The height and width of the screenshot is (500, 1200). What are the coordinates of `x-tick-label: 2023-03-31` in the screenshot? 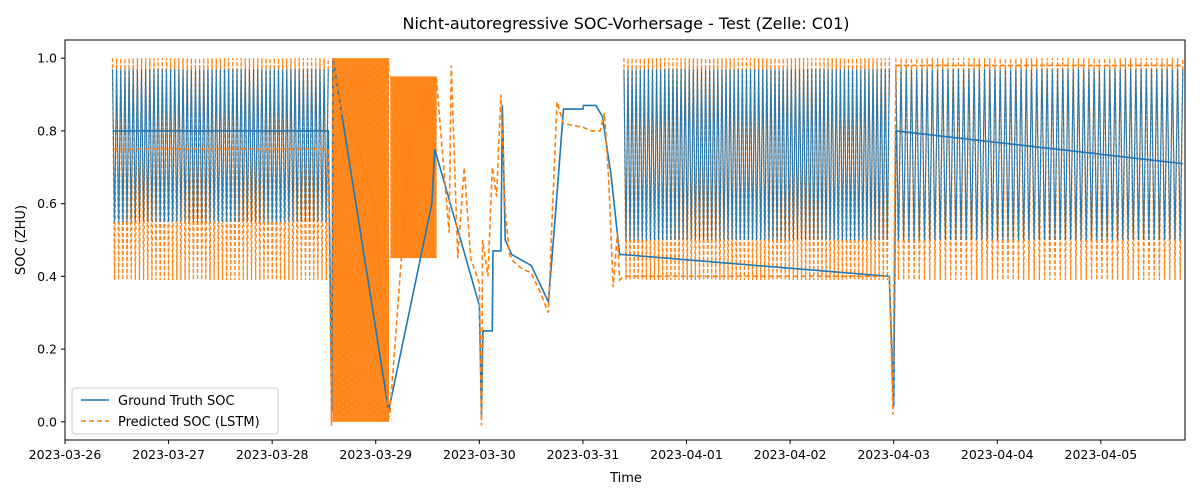 It's located at (583, 454).